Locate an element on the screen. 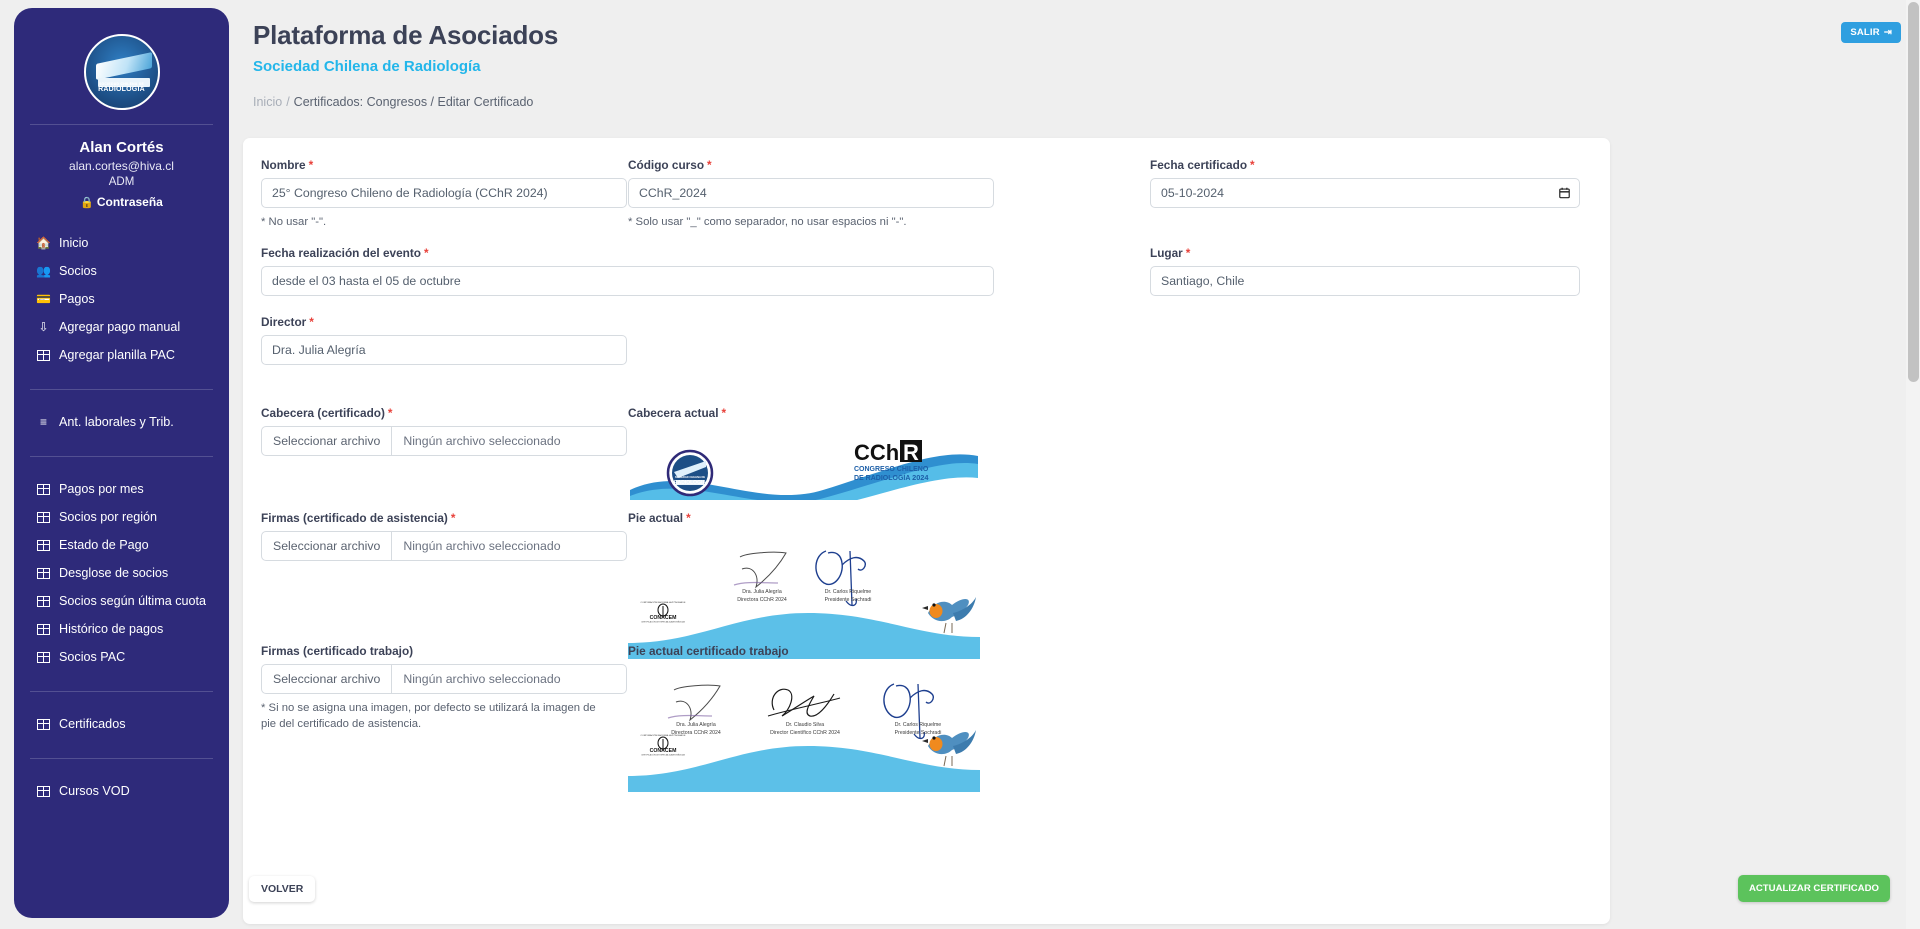 The width and height of the screenshot is (1920, 929). sidebar-item-estado-de-pago: Estado de Pago is located at coordinates (121, 545).